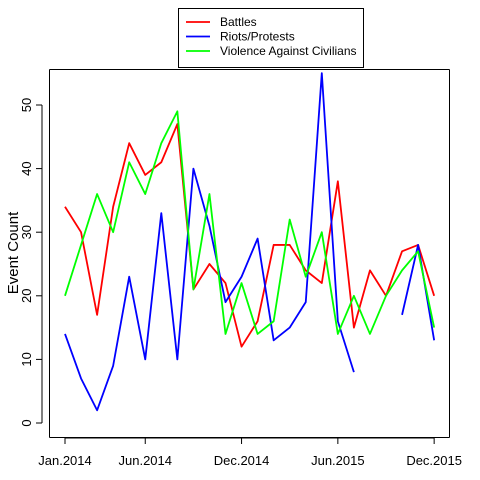  Describe the element at coordinates (146, 460) in the screenshot. I see `x-tick-label: Jun.2014` at that location.